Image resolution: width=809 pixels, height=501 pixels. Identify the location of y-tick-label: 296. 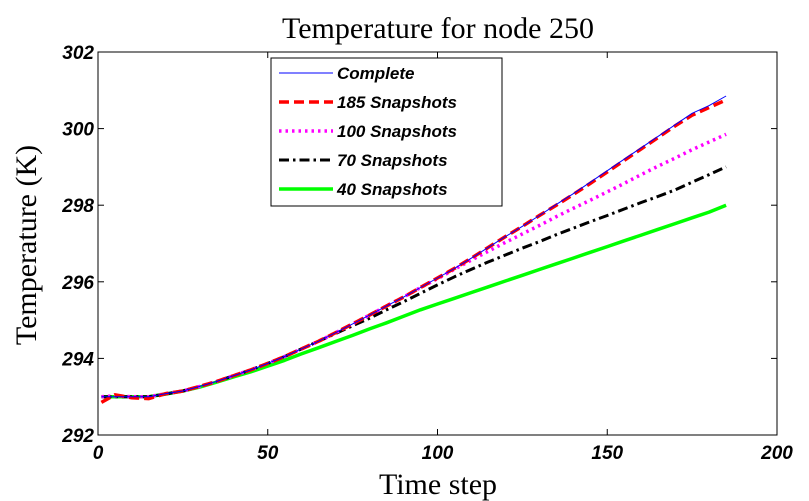
(77, 283).